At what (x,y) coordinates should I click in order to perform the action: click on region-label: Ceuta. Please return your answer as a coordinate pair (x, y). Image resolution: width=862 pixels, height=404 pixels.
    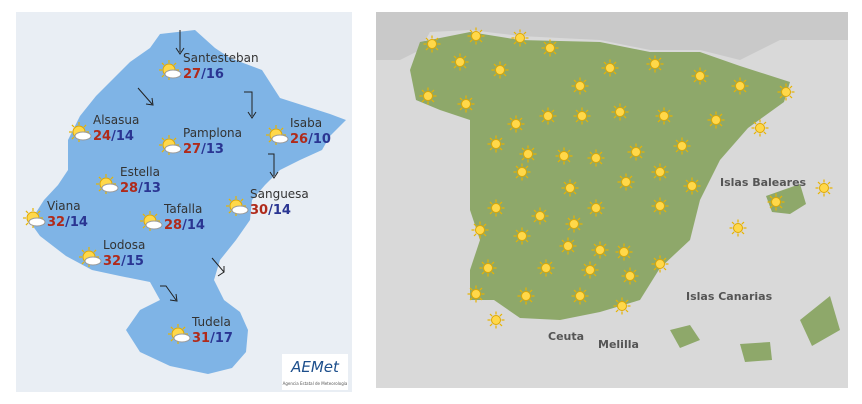
    Looking at the image, I should click on (566, 336).